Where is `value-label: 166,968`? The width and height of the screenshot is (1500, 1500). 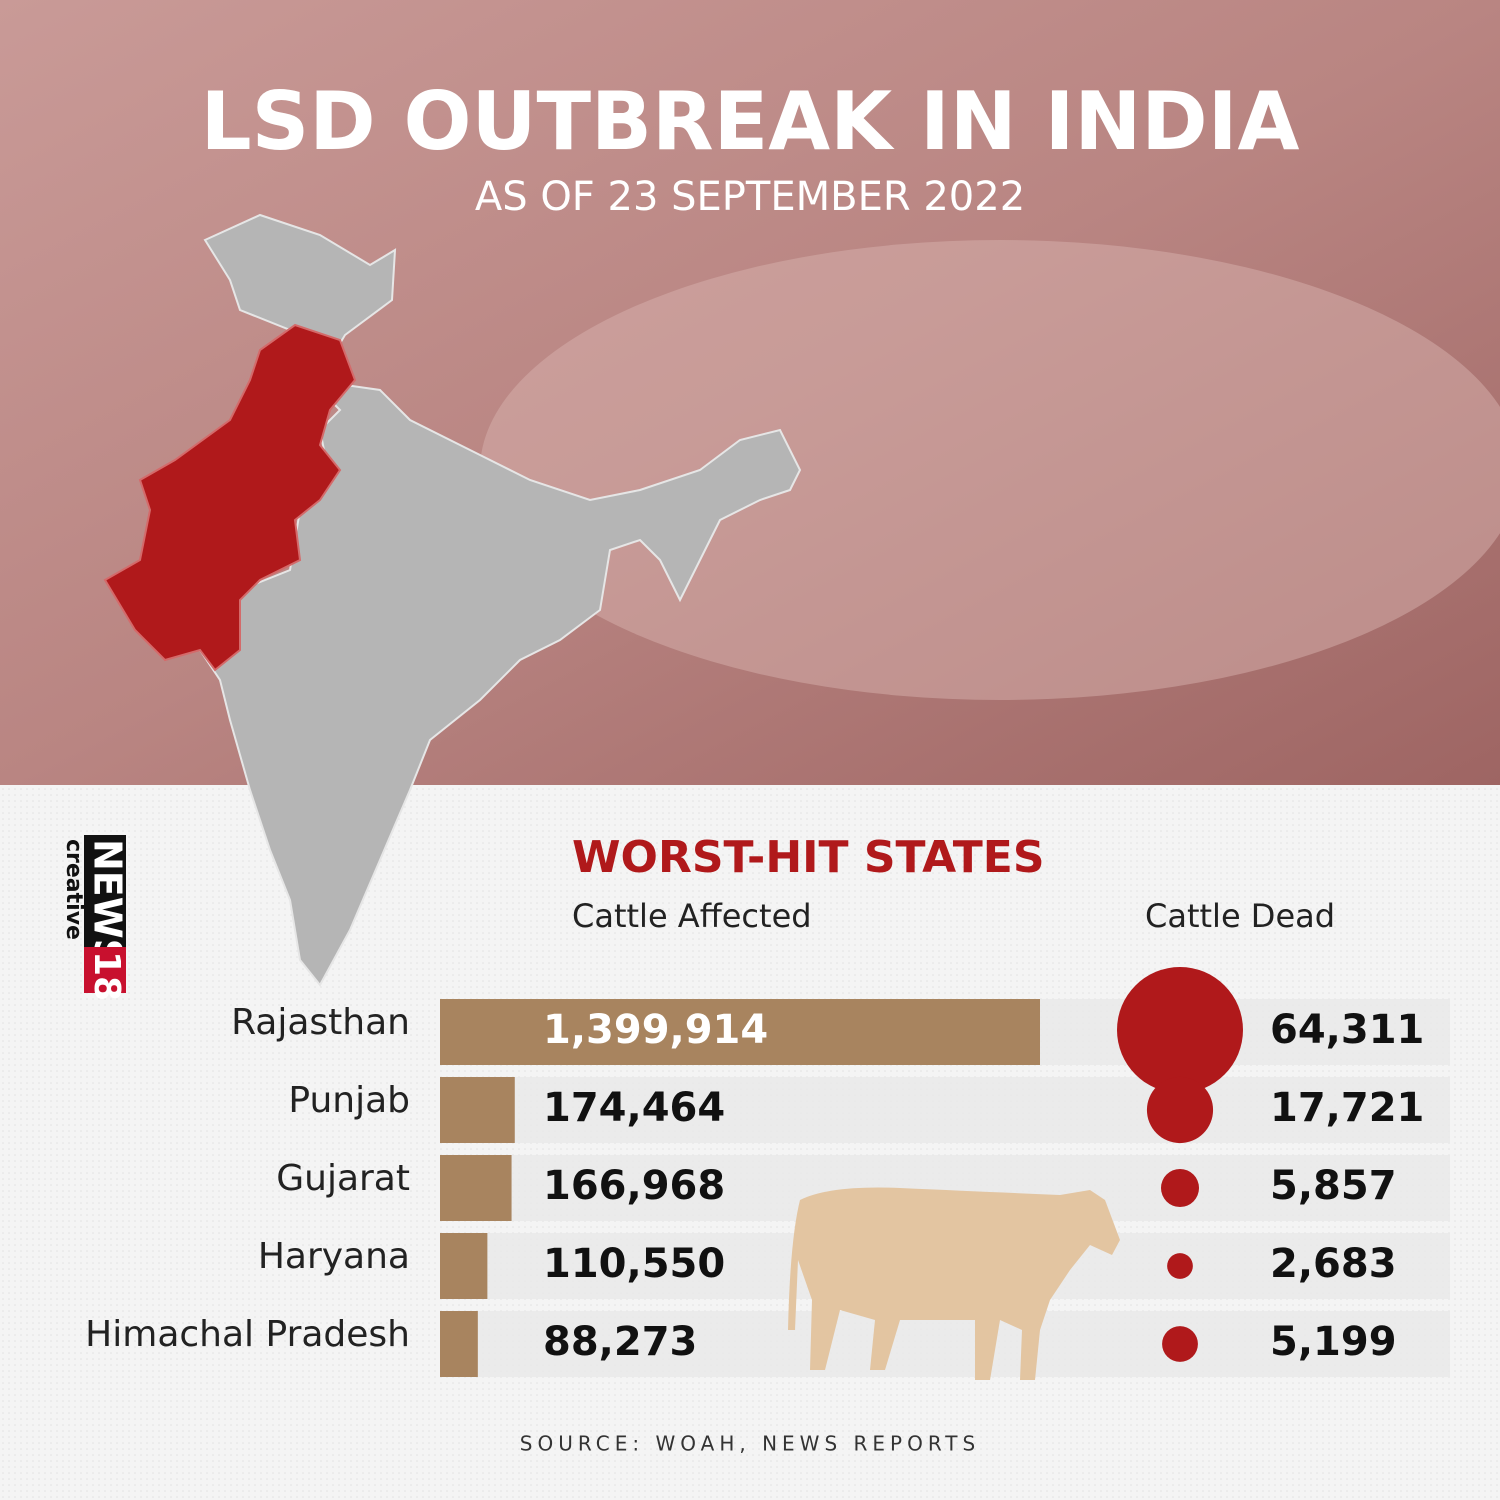
value-label: 166,968 is located at coordinates (634, 1186).